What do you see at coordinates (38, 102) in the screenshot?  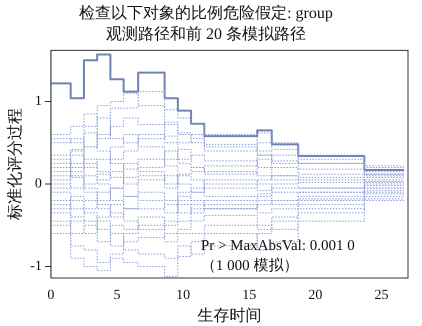 I see `y-tick-label: 1` at bounding box center [38, 102].